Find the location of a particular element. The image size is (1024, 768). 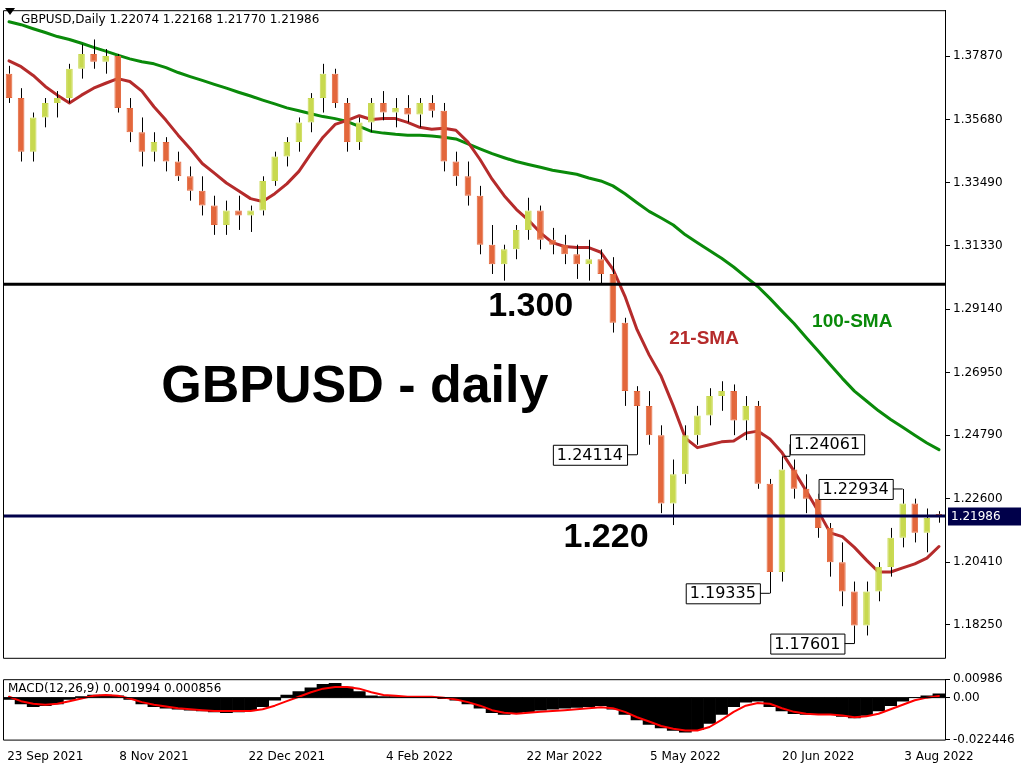

x-tick-label: 5 May 2022 is located at coordinates (685, 755).